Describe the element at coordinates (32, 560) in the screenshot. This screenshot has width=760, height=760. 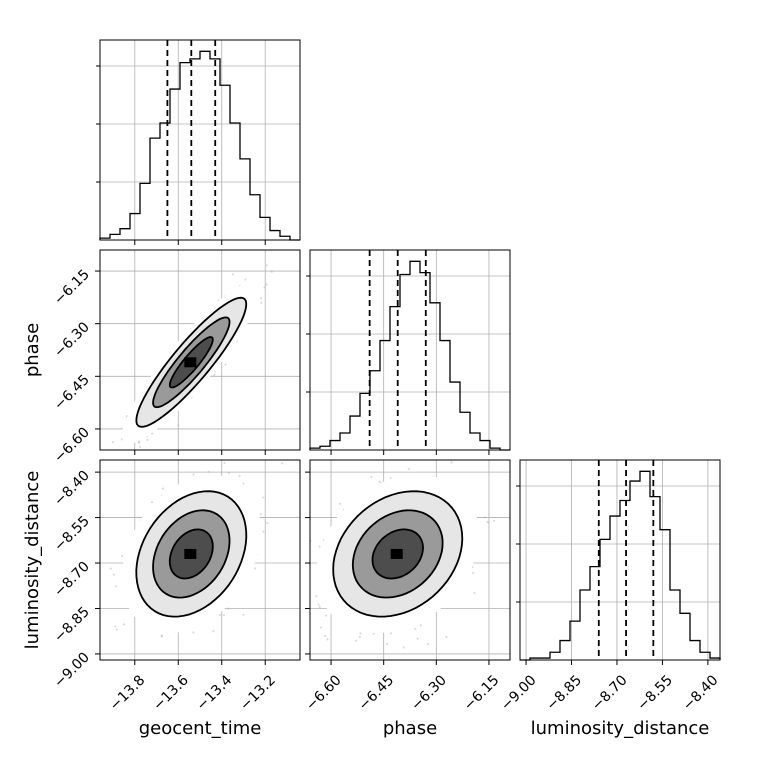
I see `y-axis-label-luminosity_distance: luminosity_distance` at that location.